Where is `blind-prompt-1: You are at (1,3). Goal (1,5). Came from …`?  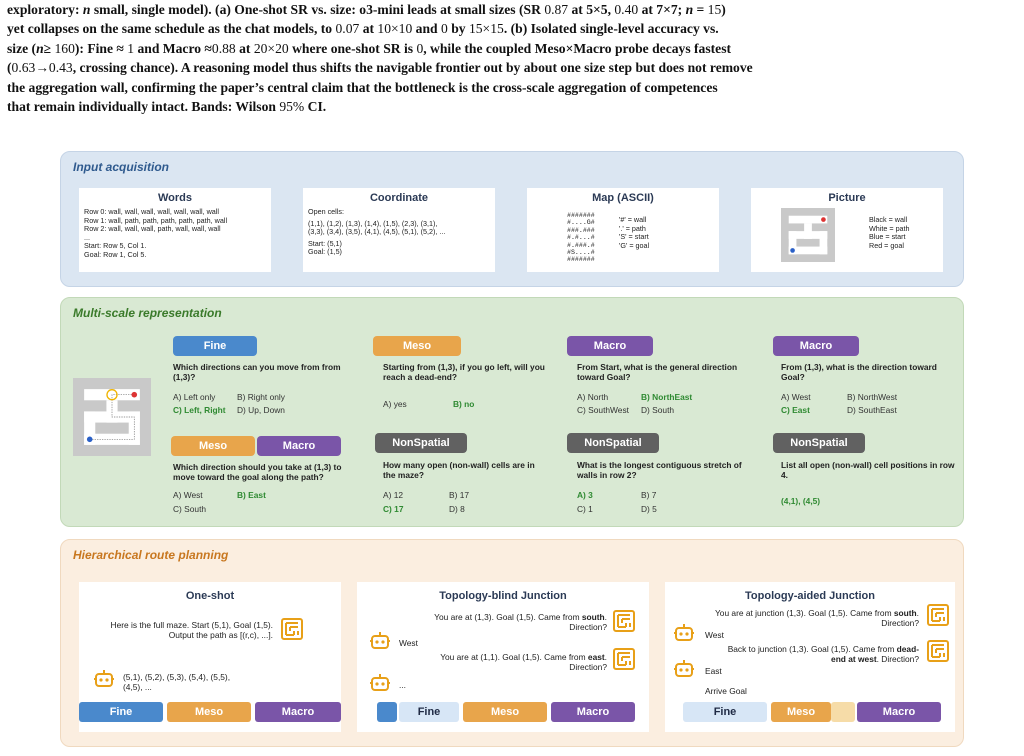
blind-prompt-1: You are at (1,3). Goal (1,5). Came from … is located at coordinates (502, 622).